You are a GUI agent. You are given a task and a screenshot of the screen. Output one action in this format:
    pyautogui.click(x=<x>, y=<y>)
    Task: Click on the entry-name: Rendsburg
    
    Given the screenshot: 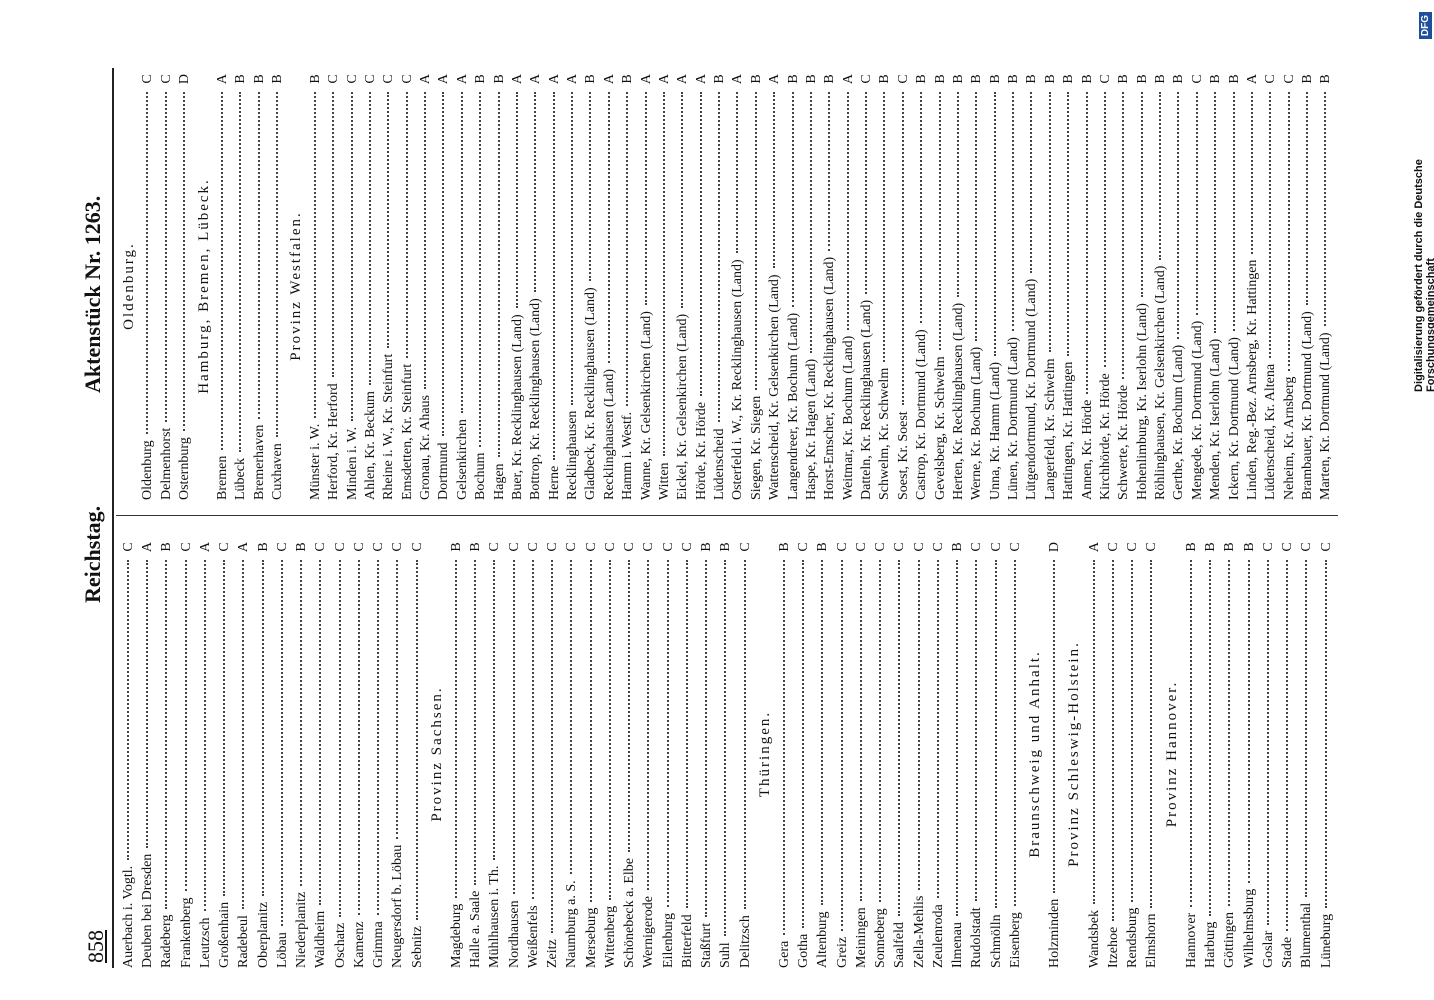 What is the action you would take?
    pyautogui.click(x=1133, y=937)
    